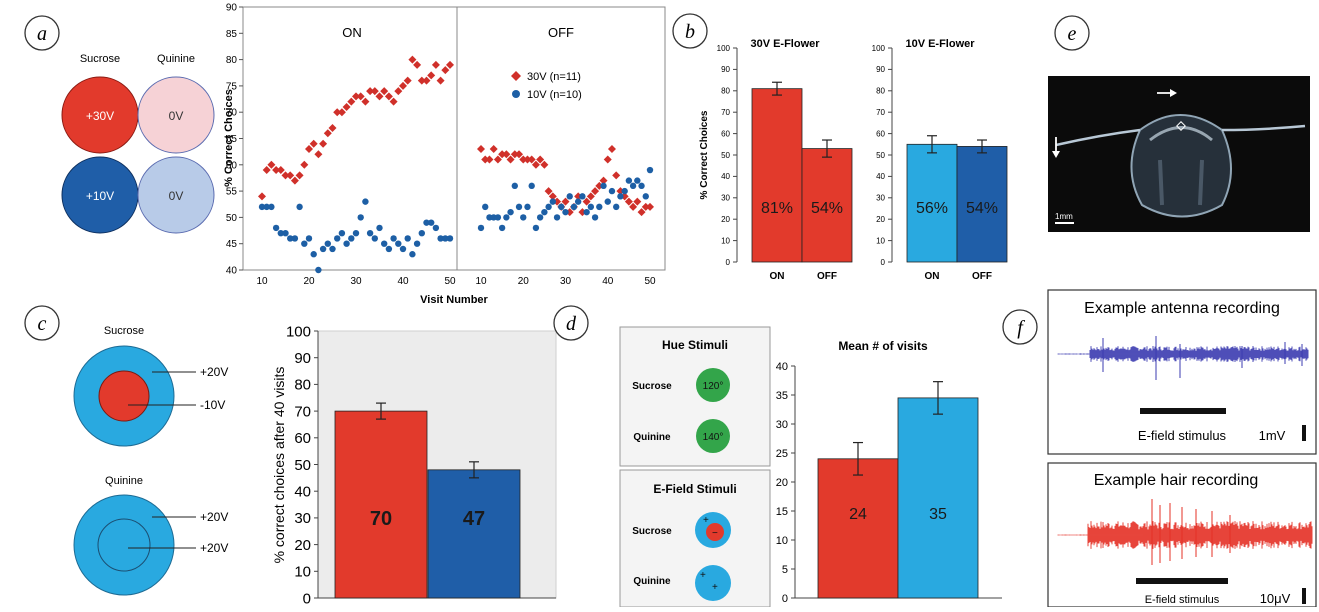 Image resolution: width=1319 pixels, height=612 pixels. What do you see at coordinates (309, 281) in the screenshot?
I see `x-tick-label: 20` at bounding box center [309, 281].